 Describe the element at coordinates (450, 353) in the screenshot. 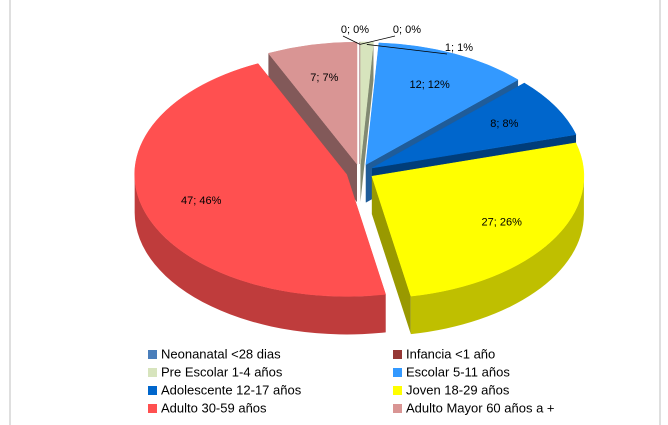

I see `legend-label: Infancia <1 año` at that location.